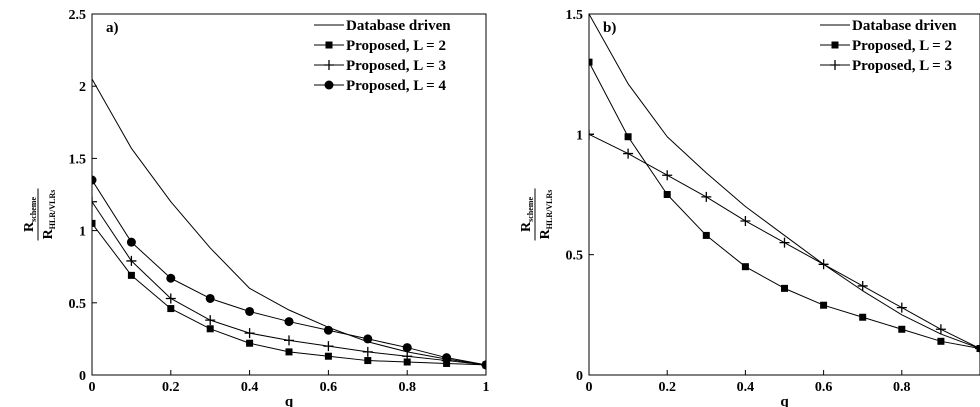  What do you see at coordinates (486, 387) in the screenshot?
I see `x-tick-label: 1` at bounding box center [486, 387].